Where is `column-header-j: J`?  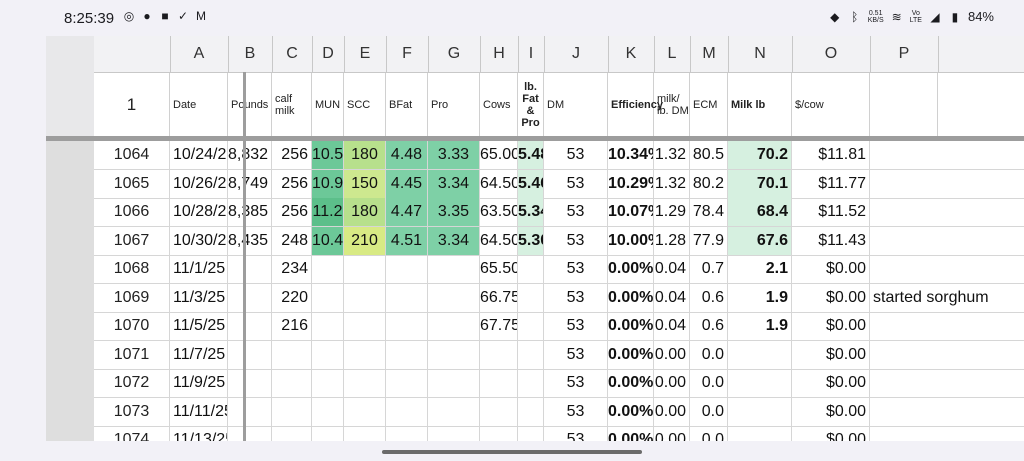 column-header-j: J is located at coordinates (576, 54).